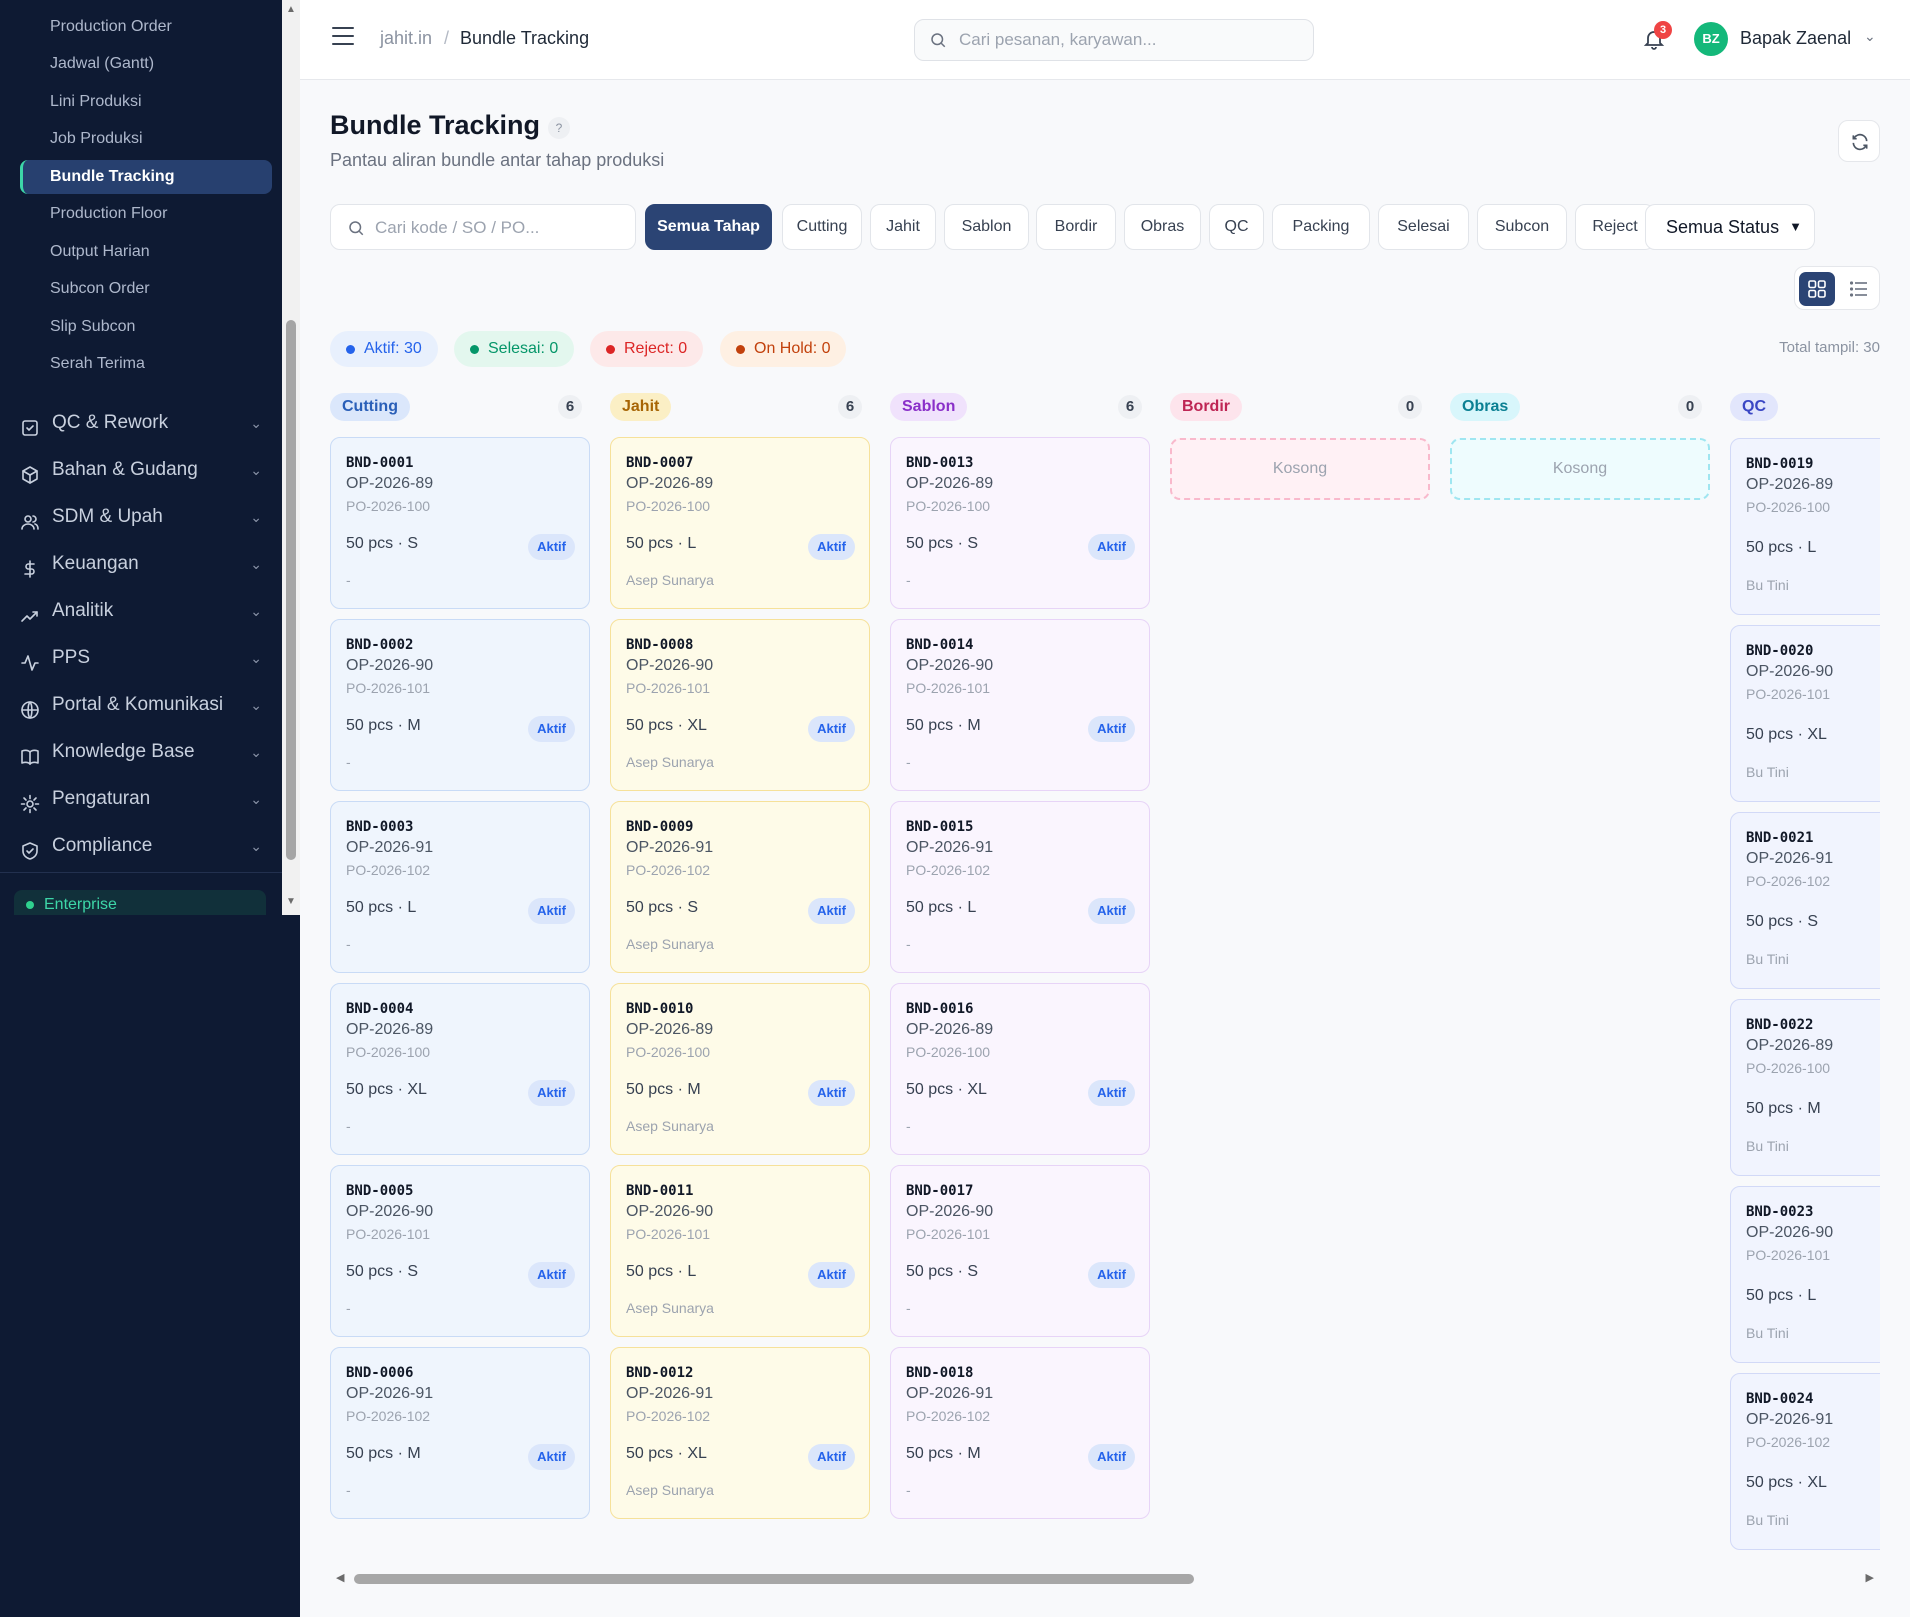  What do you see at coordinates (384, 349) in the screenshot?
I see `summary-pill-0: Aktif: 30` at bounding box center [384, 349].